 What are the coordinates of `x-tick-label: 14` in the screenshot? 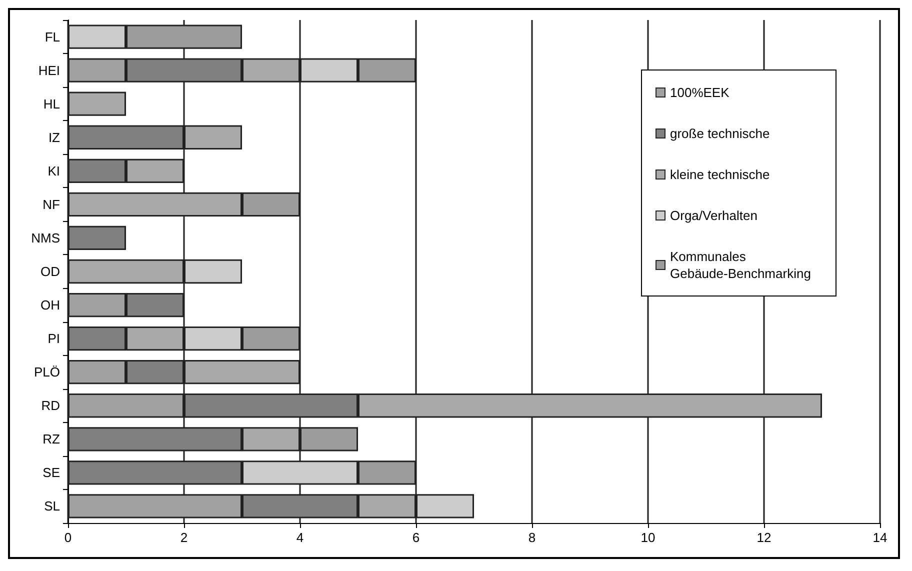 It's located at (880, 537).